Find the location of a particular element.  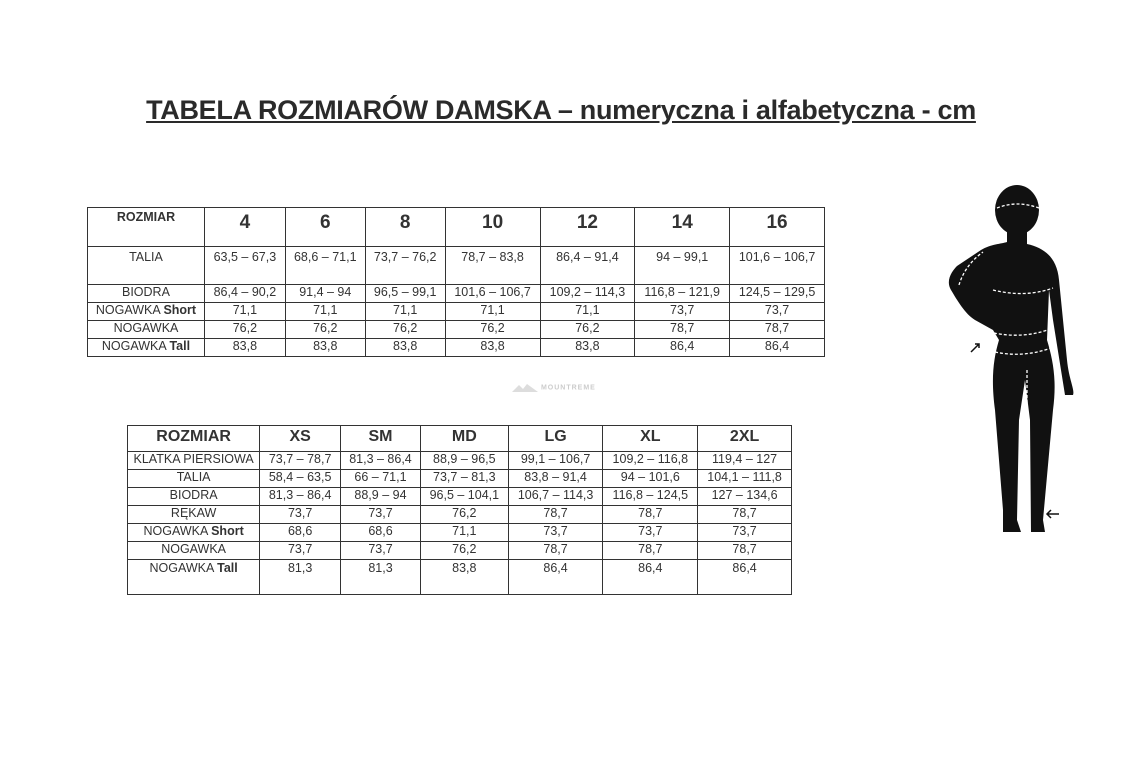

measurement-cell: 94 – 99,1 is located at coordinates (682, 265).